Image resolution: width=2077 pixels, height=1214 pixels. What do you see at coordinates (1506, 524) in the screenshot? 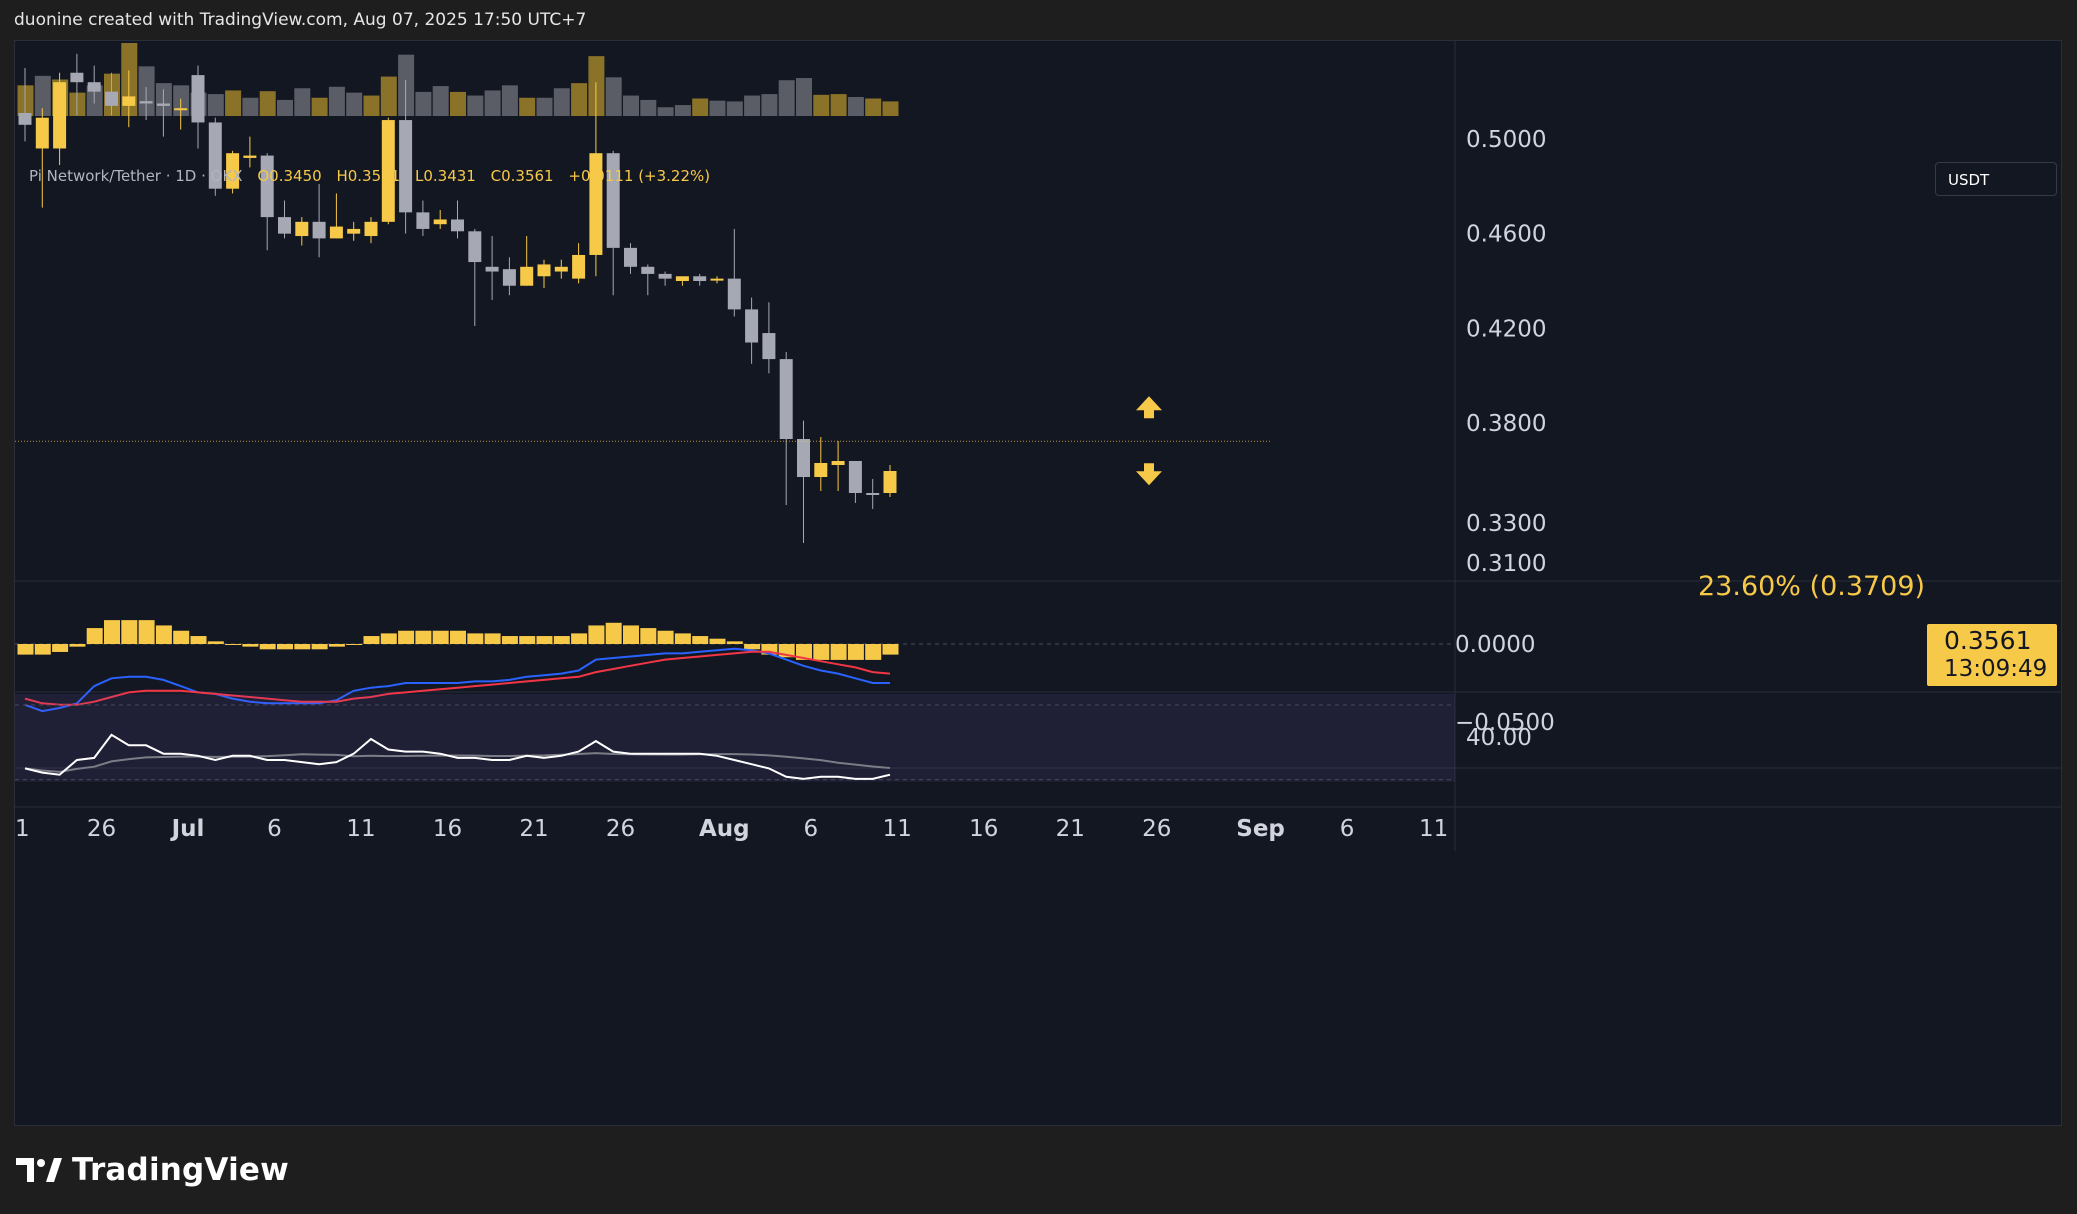
I see `price-tick-label: 0.3300` at bounding box center [1506, 524].